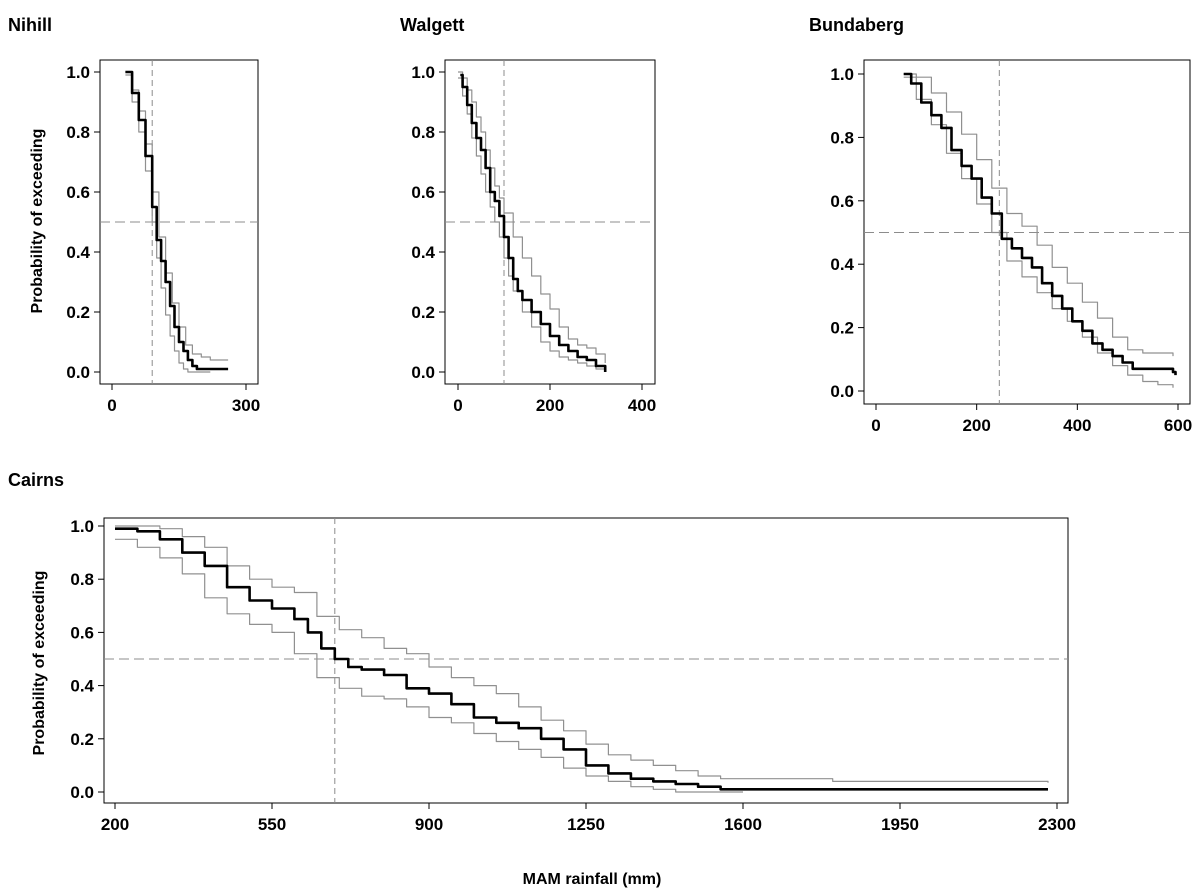  What do you see at coordinates (743, 824) in the screenshot?
I see `x-tick-label: 1600` at bounding box center [743, 824].